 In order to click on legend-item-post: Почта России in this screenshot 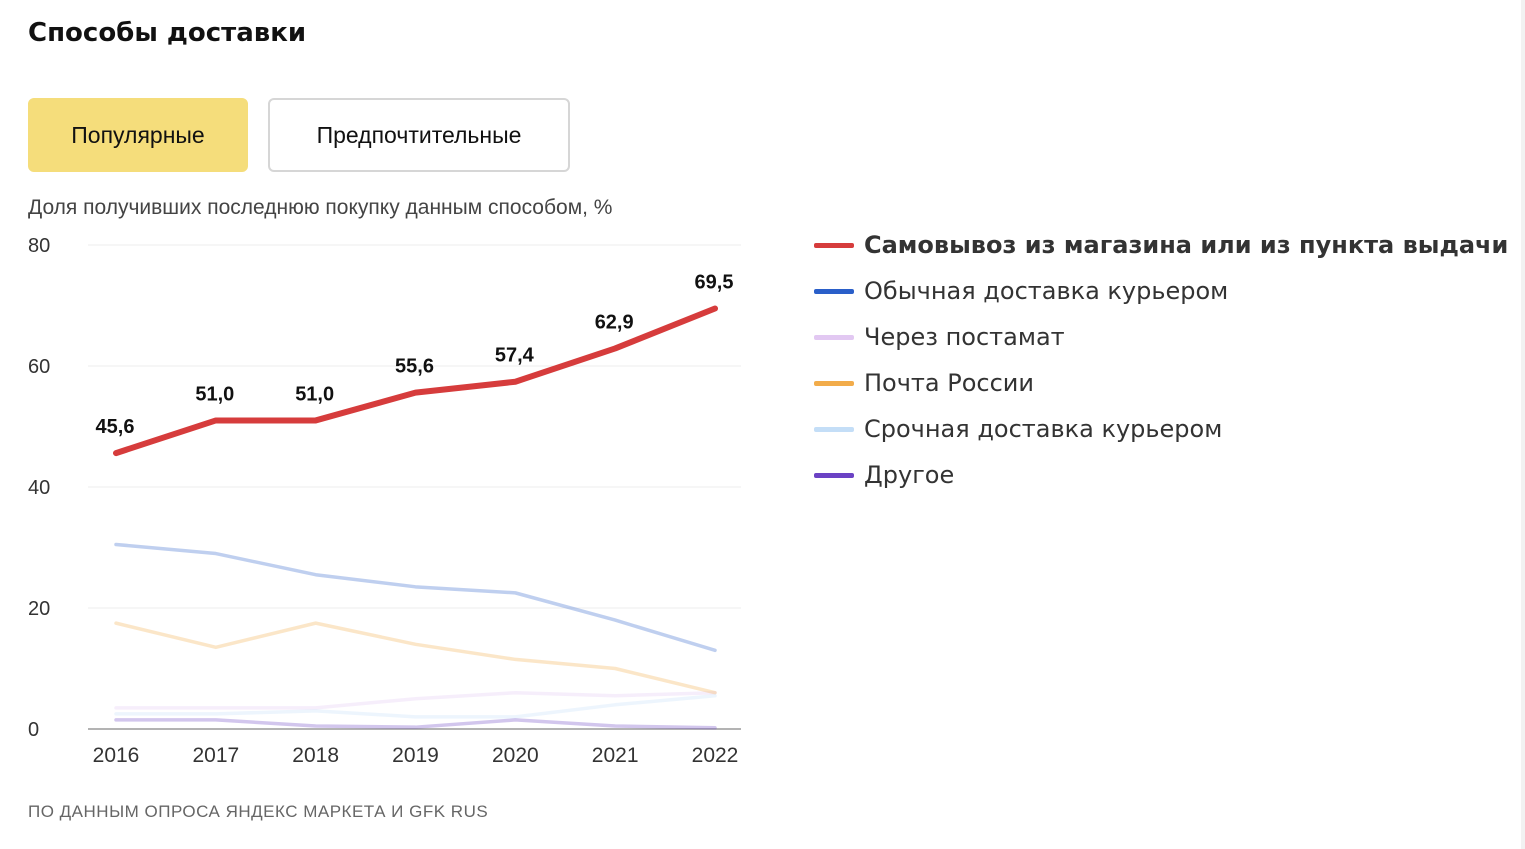, I will do `click(1161, 383)`.